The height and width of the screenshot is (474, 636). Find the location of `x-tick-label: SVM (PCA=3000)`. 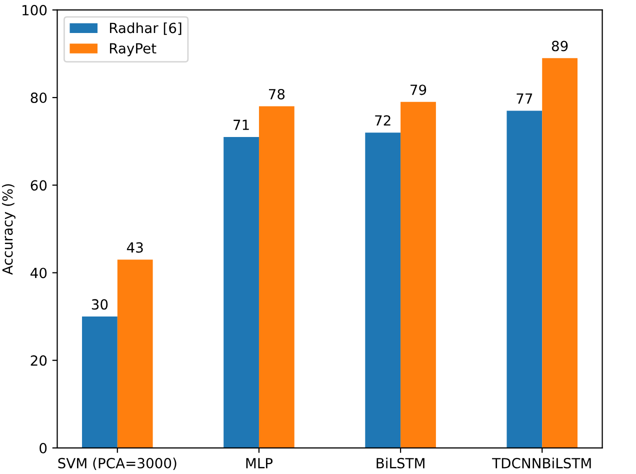

x-tick-label: SVM (PCA=3000) is located at coordinates (117, 464).